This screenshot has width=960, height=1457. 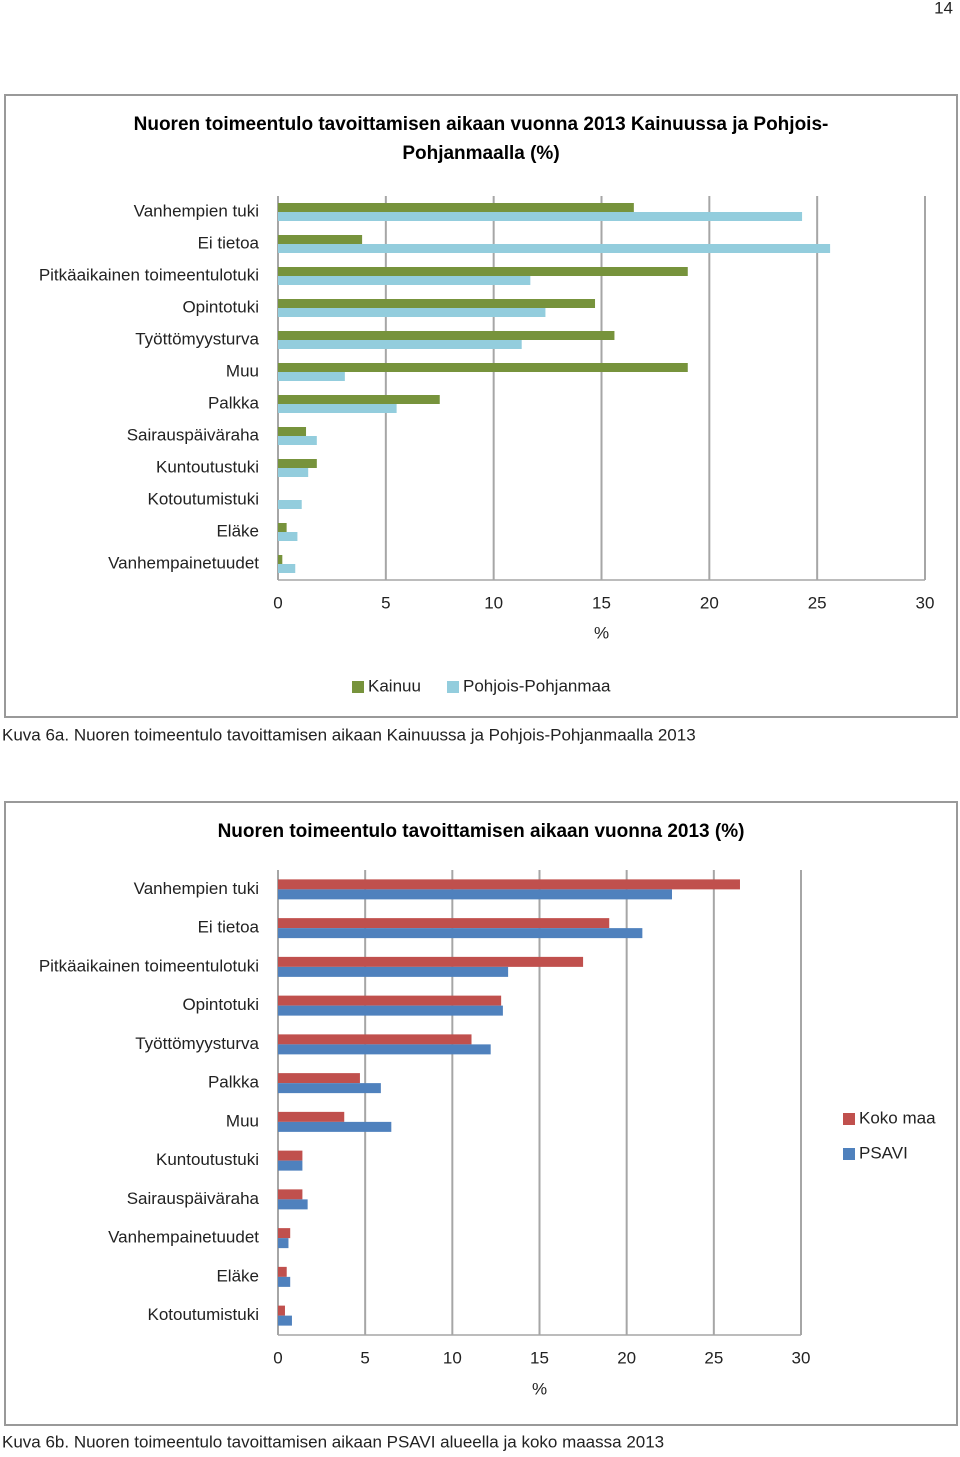 What do you see at coordinates (897, 1117) in the screenshot?
I see `legend-label: Koko maa` at bounding box center [897, 1117].